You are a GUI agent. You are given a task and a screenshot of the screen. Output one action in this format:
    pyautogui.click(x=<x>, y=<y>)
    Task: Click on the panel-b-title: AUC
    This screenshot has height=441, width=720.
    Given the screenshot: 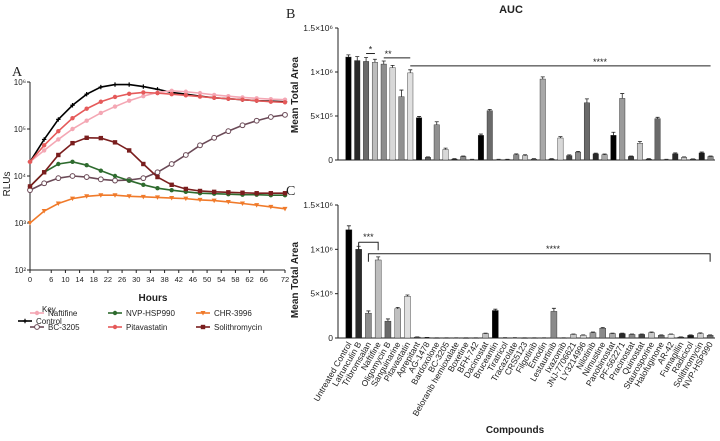 What is the action you would take?
    pyautogui.click(x=511, y=10)
    